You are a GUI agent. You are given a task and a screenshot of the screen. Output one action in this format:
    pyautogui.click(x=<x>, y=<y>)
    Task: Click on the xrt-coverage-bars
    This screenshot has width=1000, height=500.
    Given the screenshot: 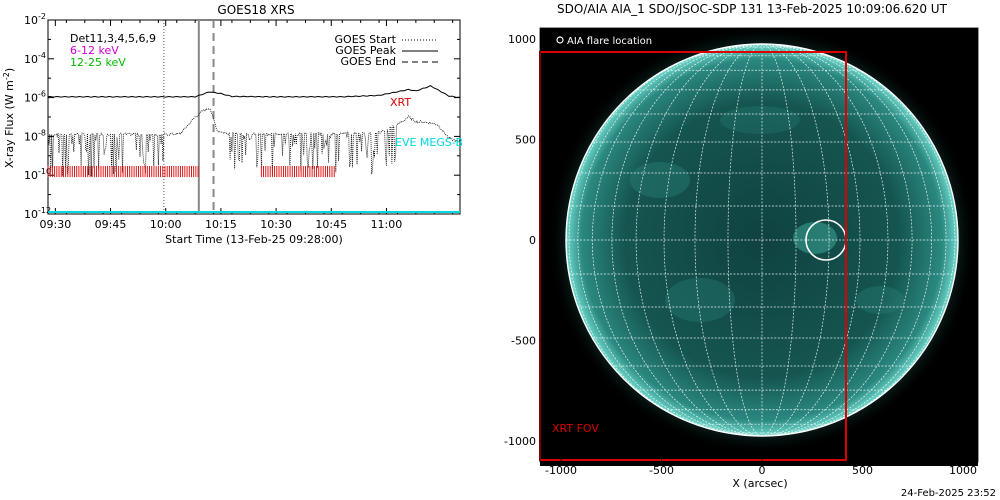 What is the action you would take?
    pyautogui.click(x=191, y=171)
    